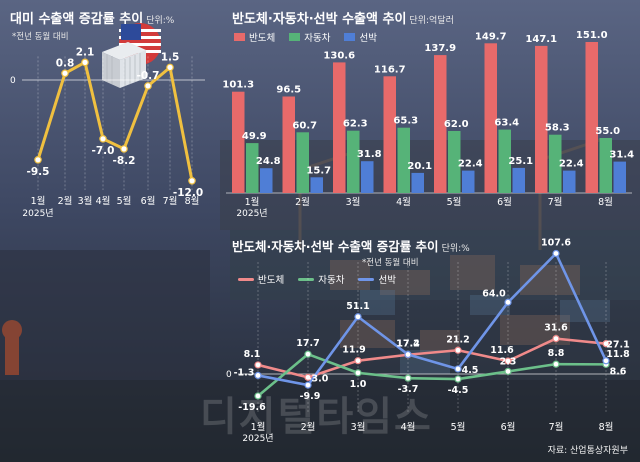 This screenshot has width=640, height=462. I want to click on chart1-value-label: -12.0, so click(188, 193).